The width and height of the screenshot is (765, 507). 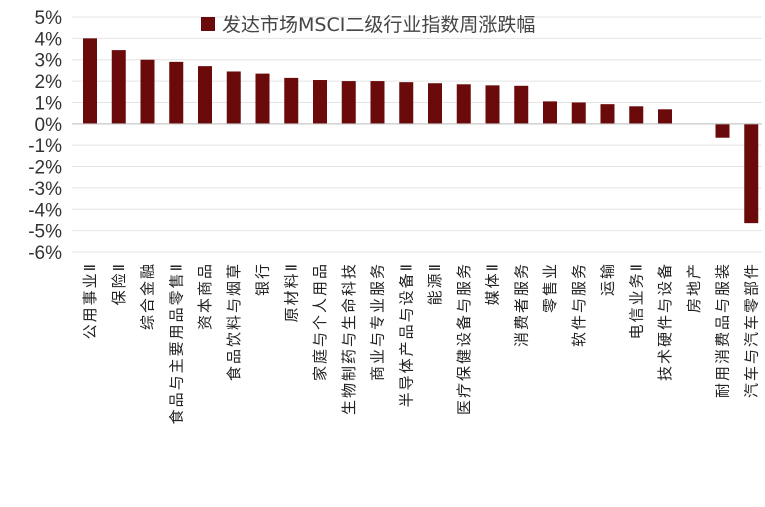 What do you see at coordinates (493, 283) in the screenshot?
I see `category-label: 媒体Ⅱ` at bounding box center [493, 283].